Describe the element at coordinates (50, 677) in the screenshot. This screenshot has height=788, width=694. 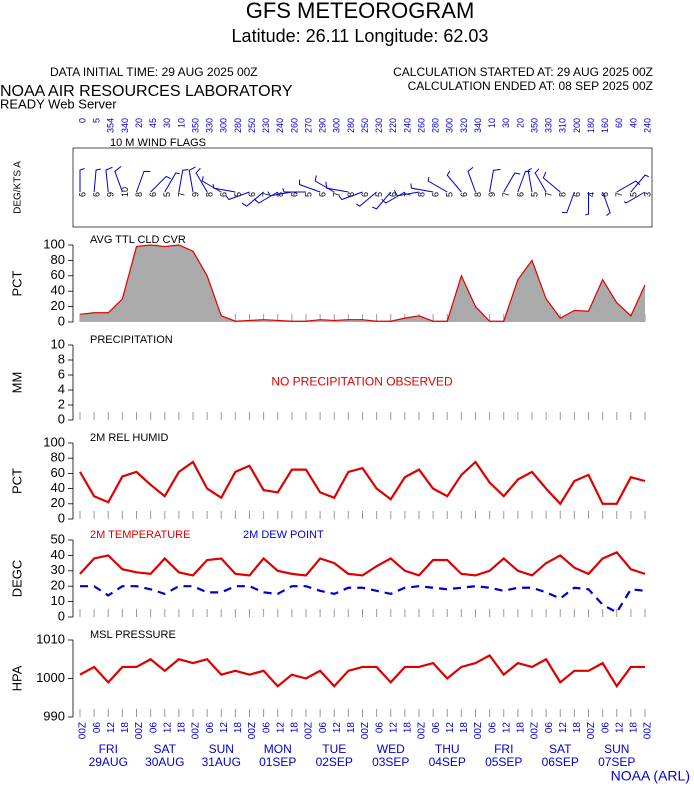
I see `y-tick-label: 1000` at that location.